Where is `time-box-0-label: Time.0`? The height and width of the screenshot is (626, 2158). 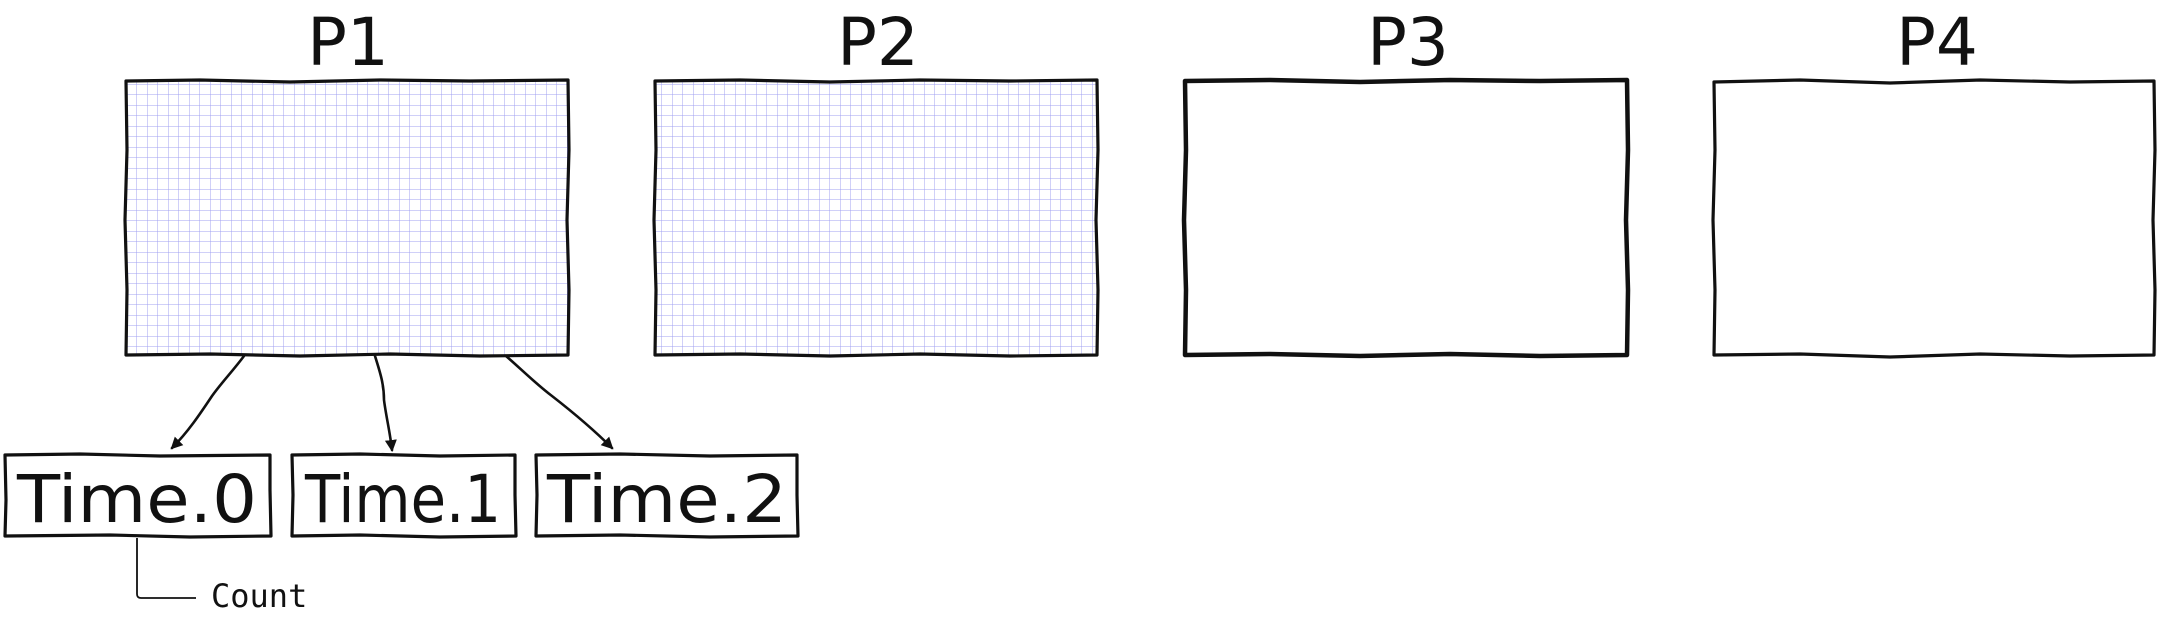
time-box-0-label: Time.0 is located at coordinates (136, 499).